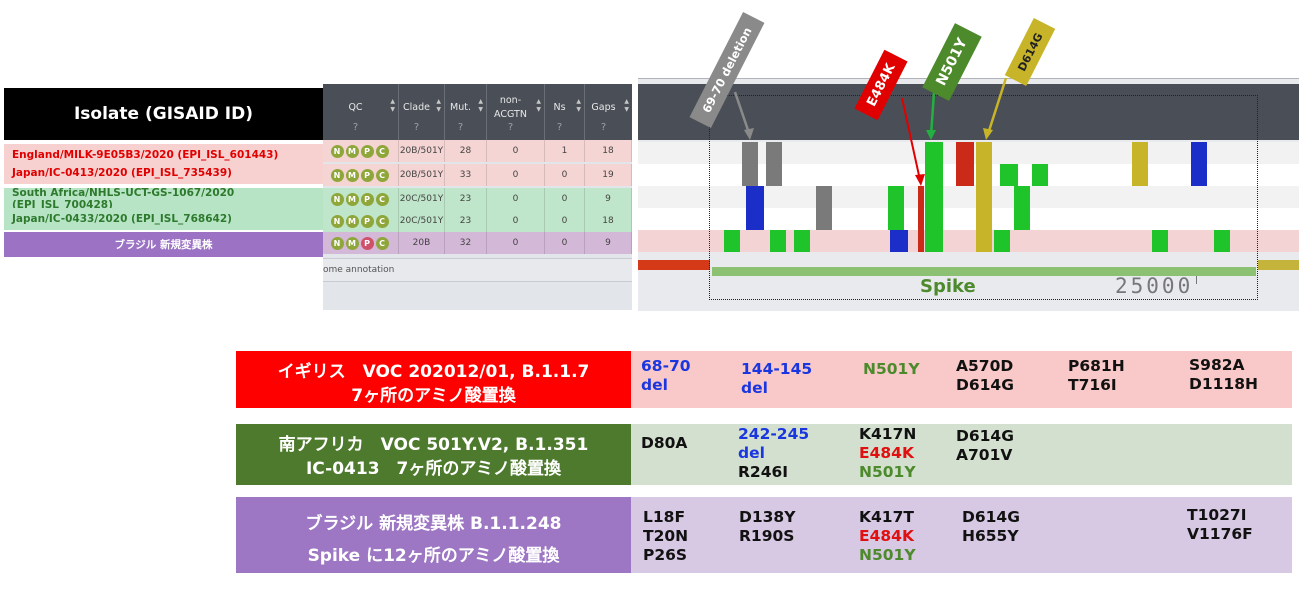 The image size is (1299, 590). What do you see at coordinates (422, 112) in the screenshot?
I see `col-header-clade: Clade ? ▲ ▼` at bounding box center [422, 112].